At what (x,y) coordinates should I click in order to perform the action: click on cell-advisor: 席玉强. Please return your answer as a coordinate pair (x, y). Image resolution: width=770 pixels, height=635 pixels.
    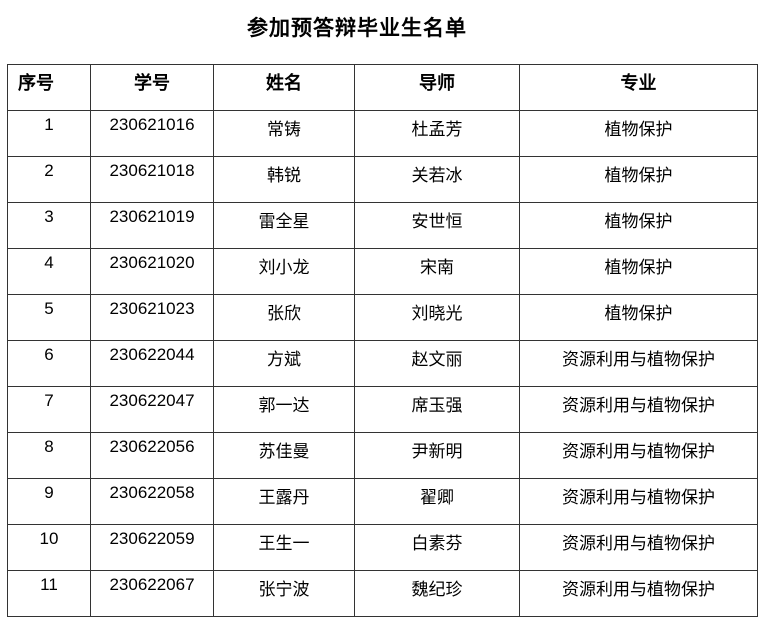
    Looking at the image, I should click on (437, 409).